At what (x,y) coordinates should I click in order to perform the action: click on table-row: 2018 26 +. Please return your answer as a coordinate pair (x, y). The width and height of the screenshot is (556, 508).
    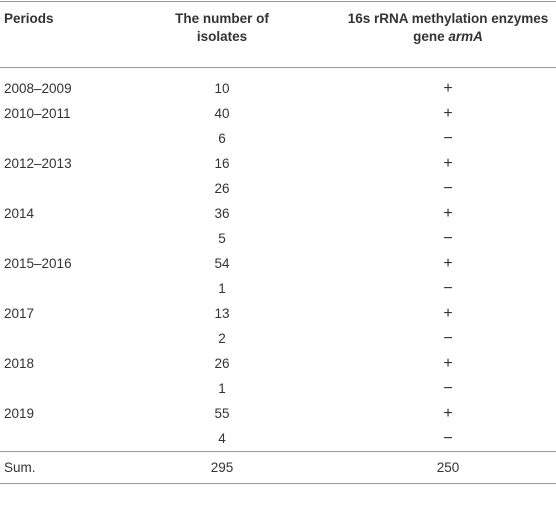
    Looking at the image, I should click on (278, 363).